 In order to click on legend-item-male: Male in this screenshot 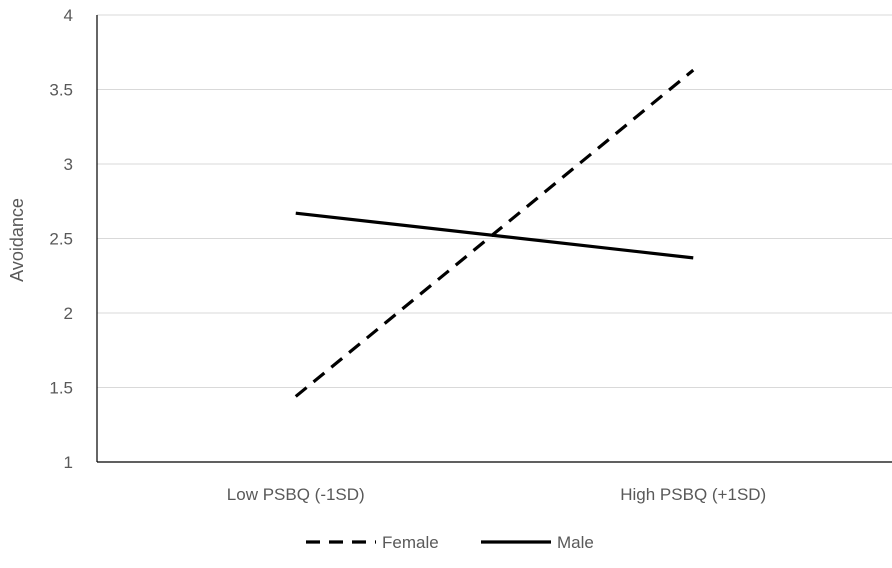, I will do `click(537, 542)`.